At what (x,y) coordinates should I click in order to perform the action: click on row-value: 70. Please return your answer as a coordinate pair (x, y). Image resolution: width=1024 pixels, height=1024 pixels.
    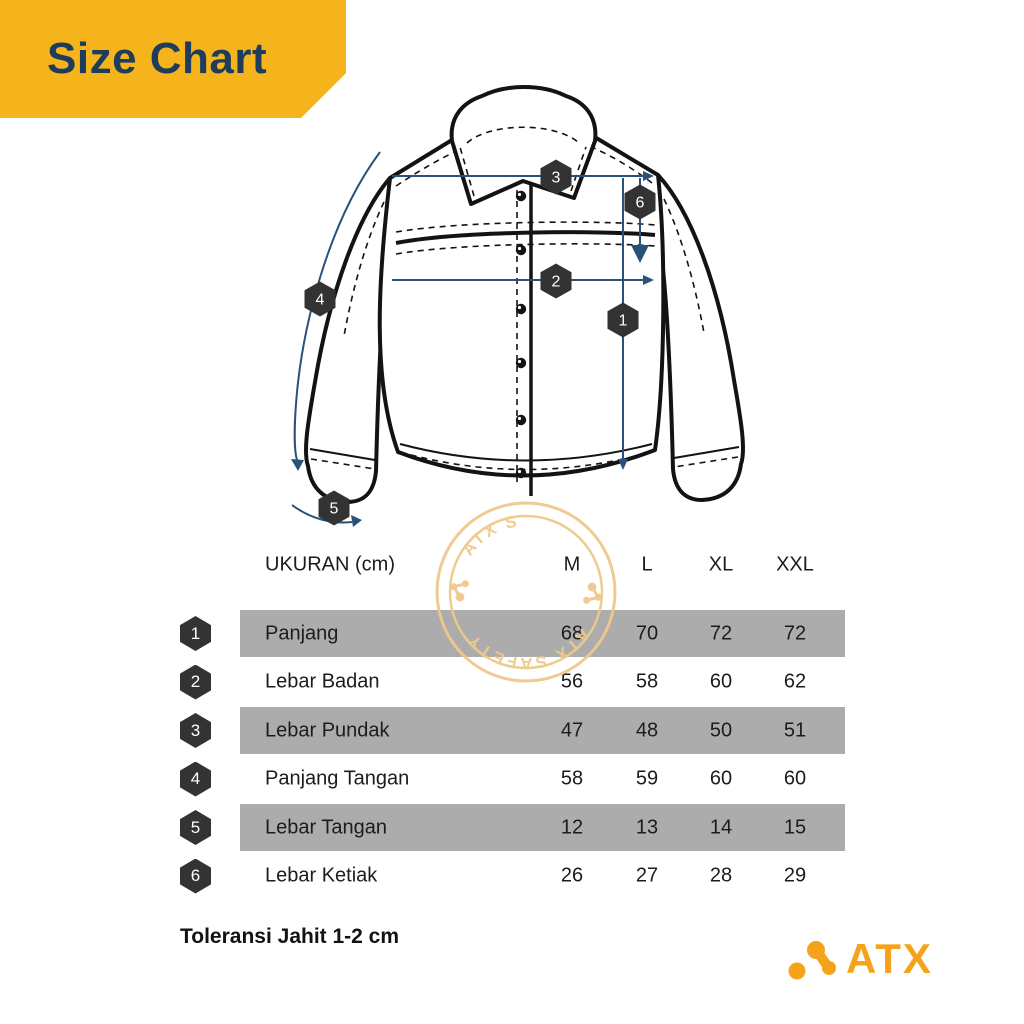
    Looking at the image, I should click on (647, 633).